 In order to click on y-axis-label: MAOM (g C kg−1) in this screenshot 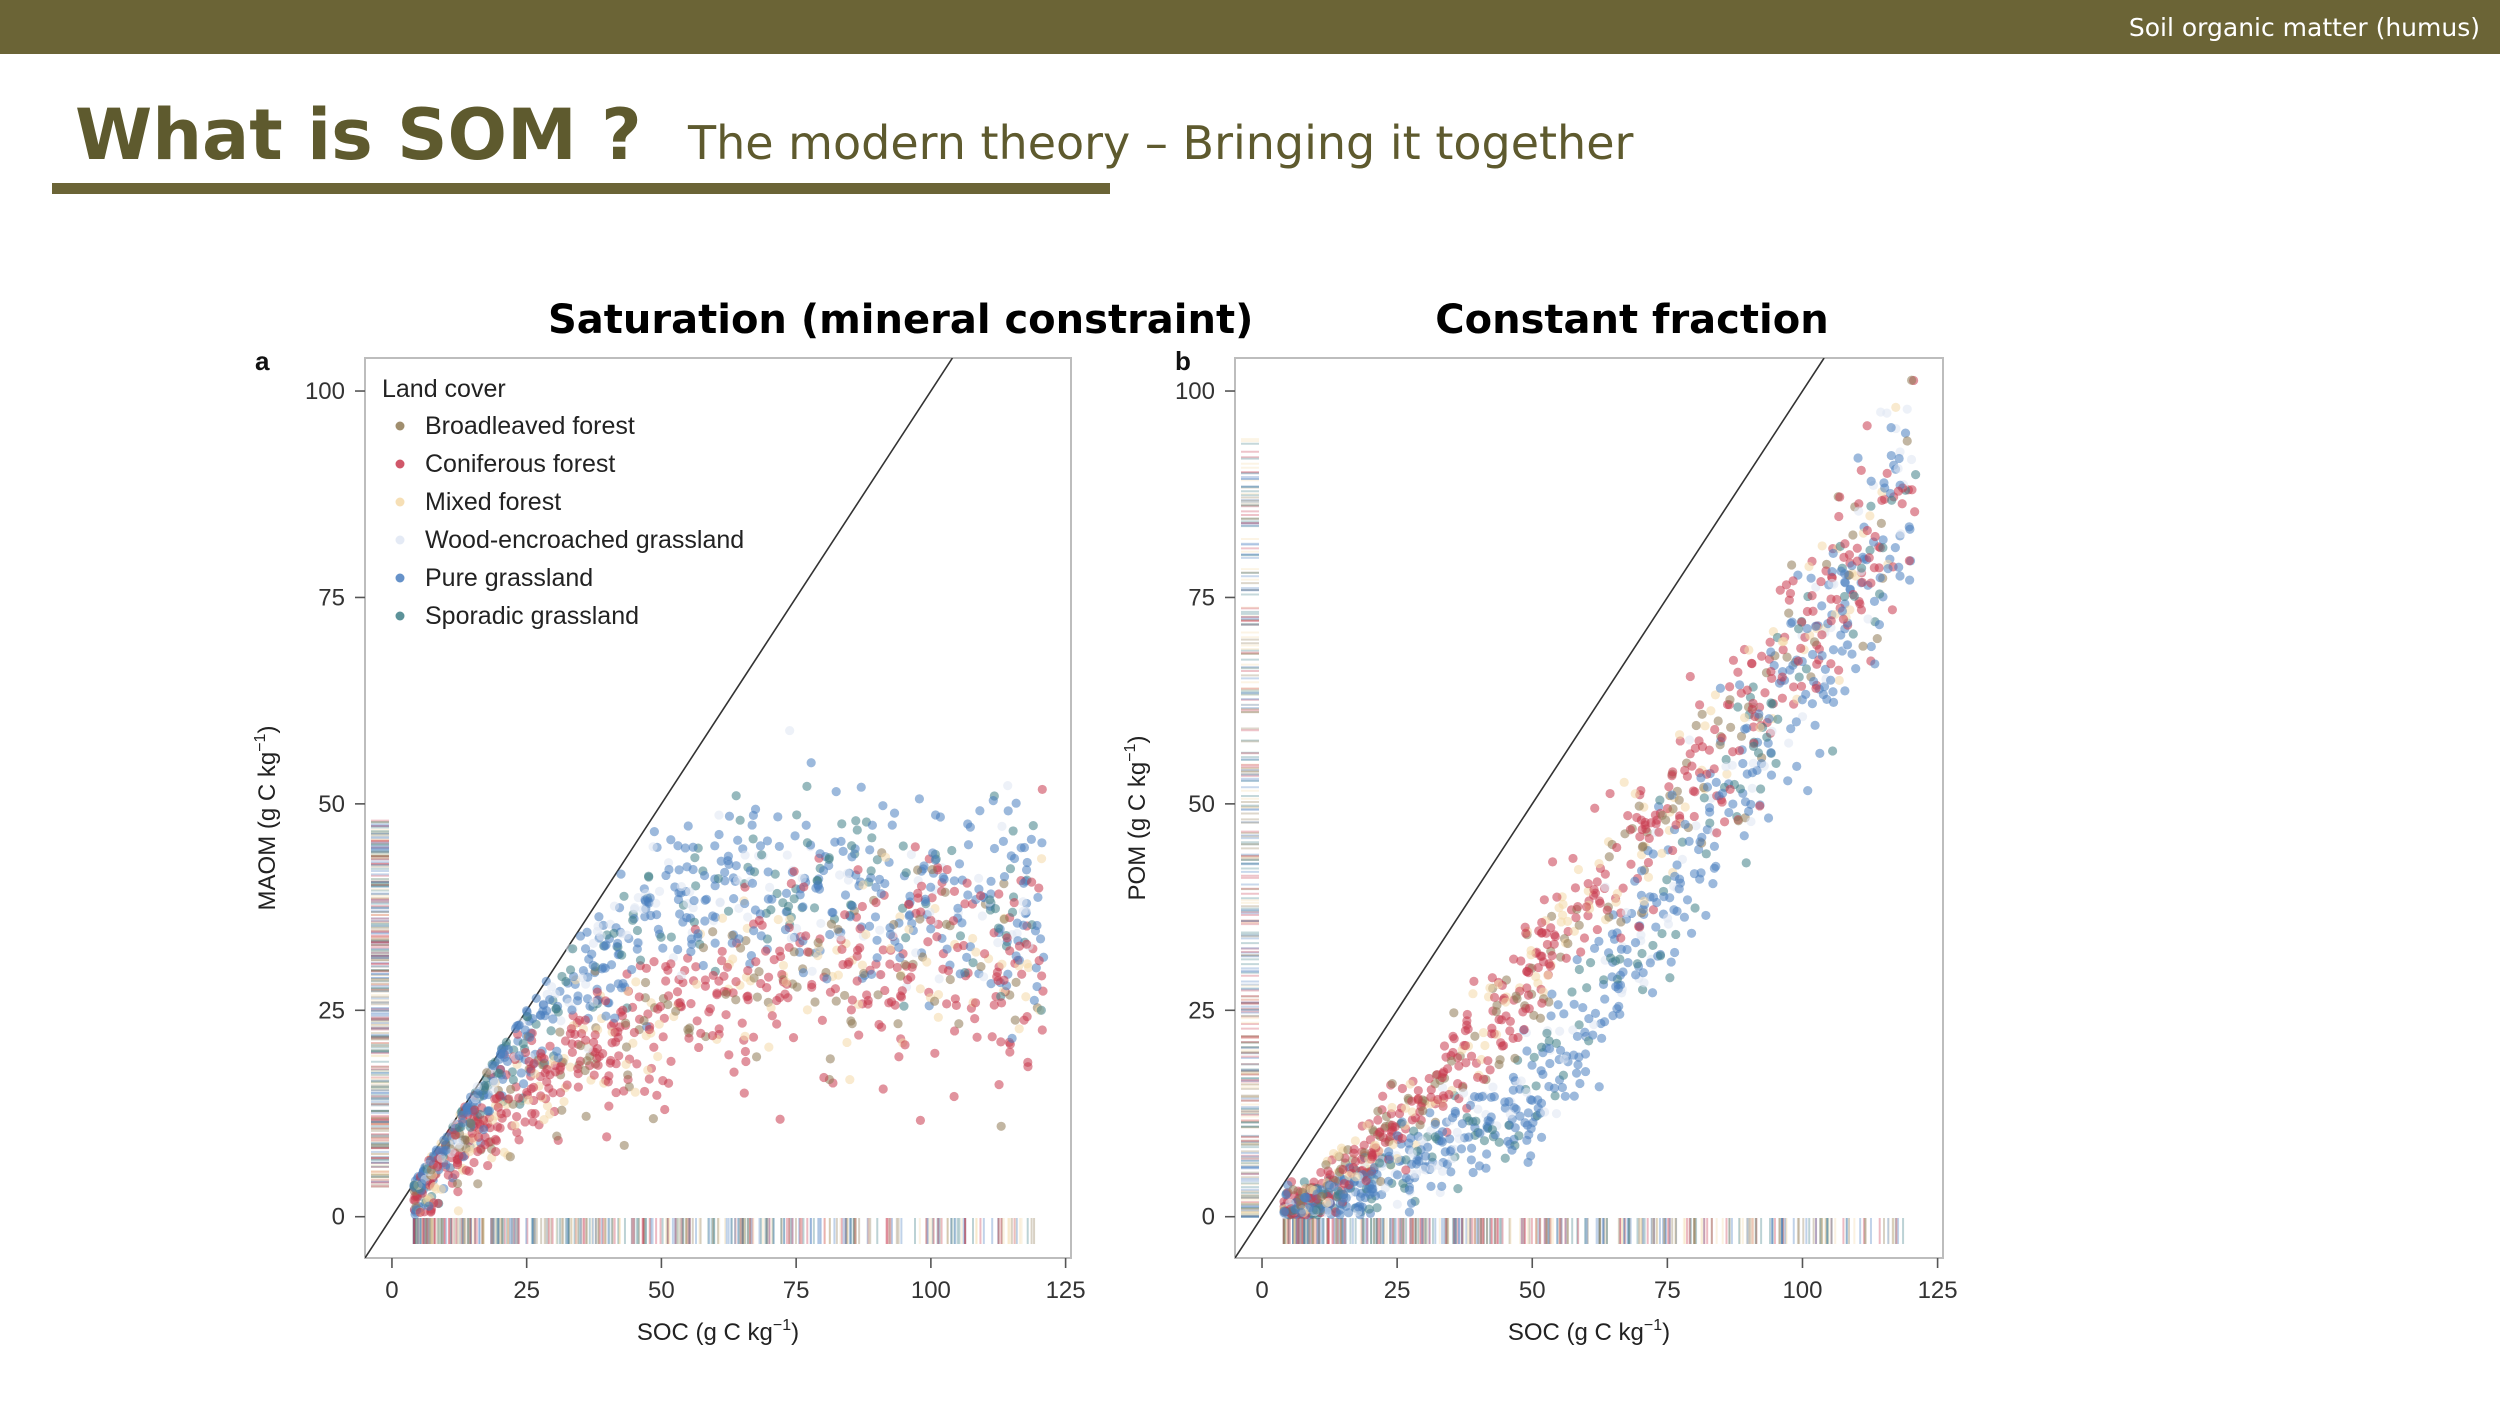, I will do `click(266, 818)`.